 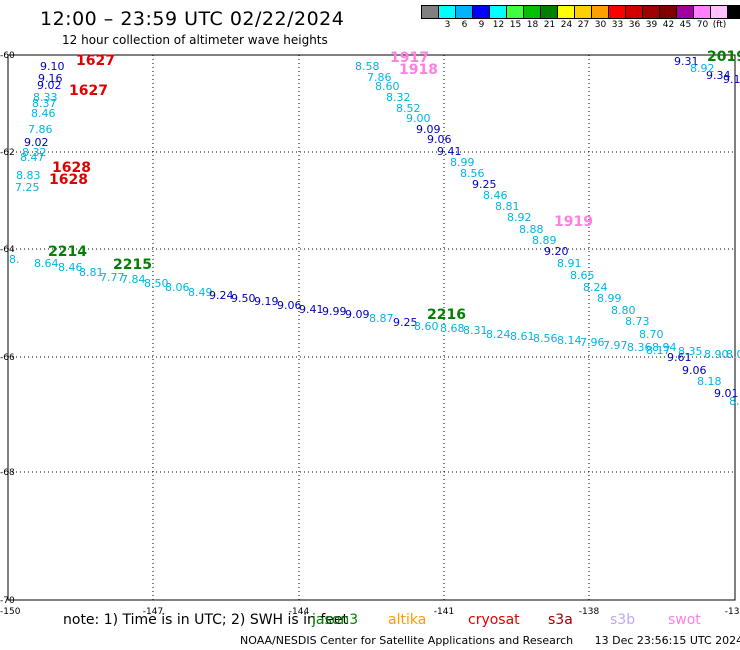 What do you see at coordinates (481, 25) in the screenshot?
I see `colorbar-label: 9` at bounding box center [481, 25].